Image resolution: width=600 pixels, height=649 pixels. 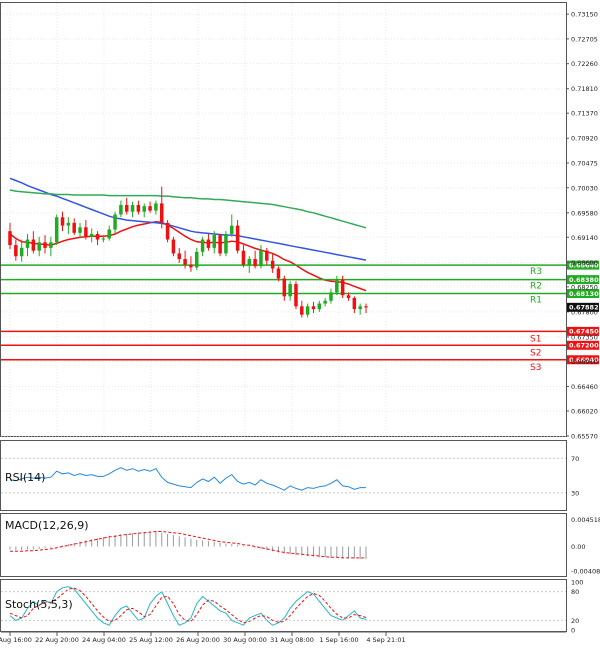 I want to click on level-name-s1: S1, so click(x=535, y=339).